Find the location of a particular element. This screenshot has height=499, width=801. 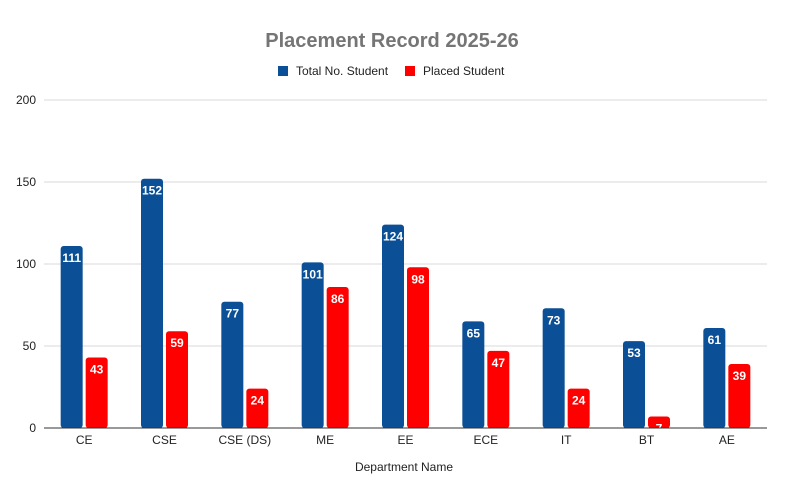

data-label-total: 101 is located at coordinates (313, 274).